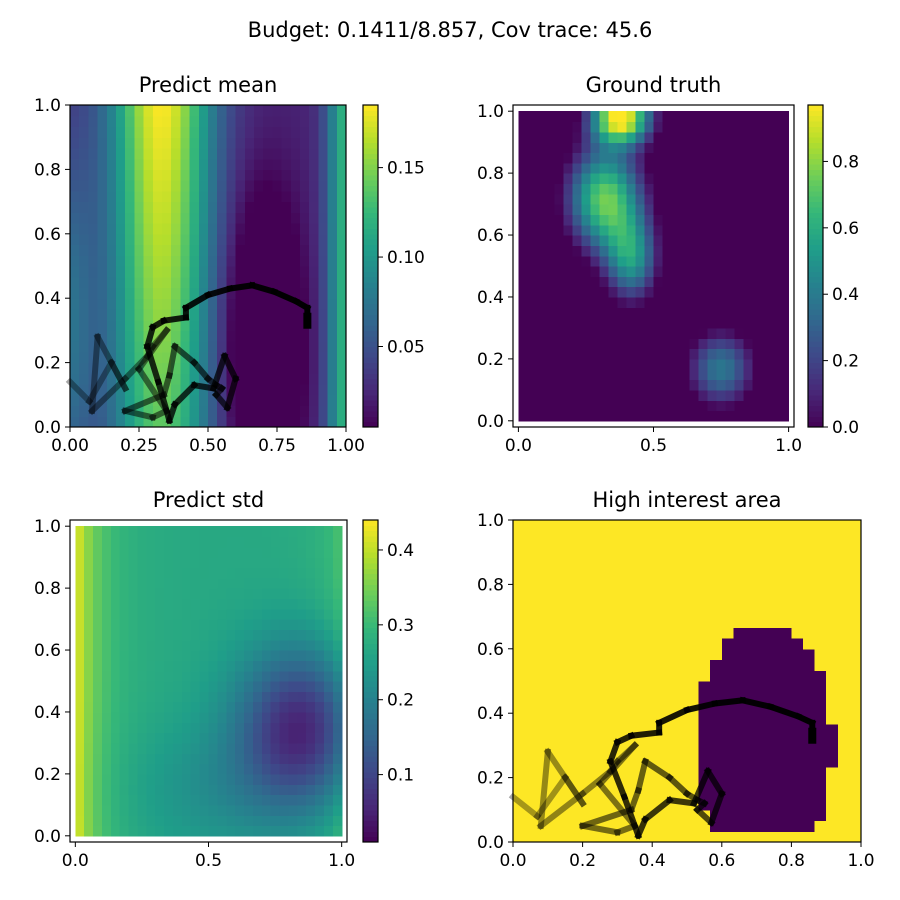  Describe the element at coordinates (653, 446) in the screenshot. I see `x-tick-label: 0.5` at that location.